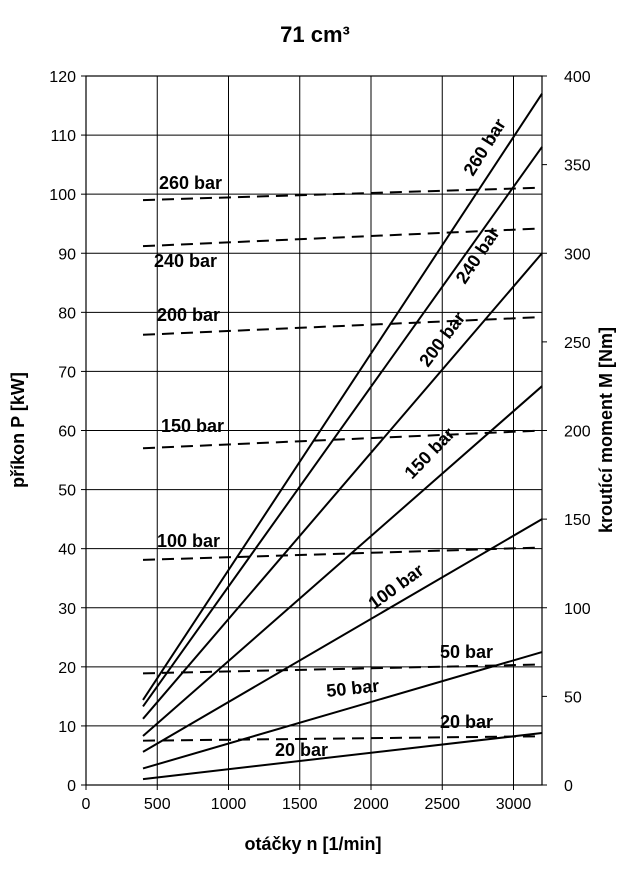 This screenshot has height=870, width=630. I want to click on torque-curve-label: 260 bar, so click(190, 183).